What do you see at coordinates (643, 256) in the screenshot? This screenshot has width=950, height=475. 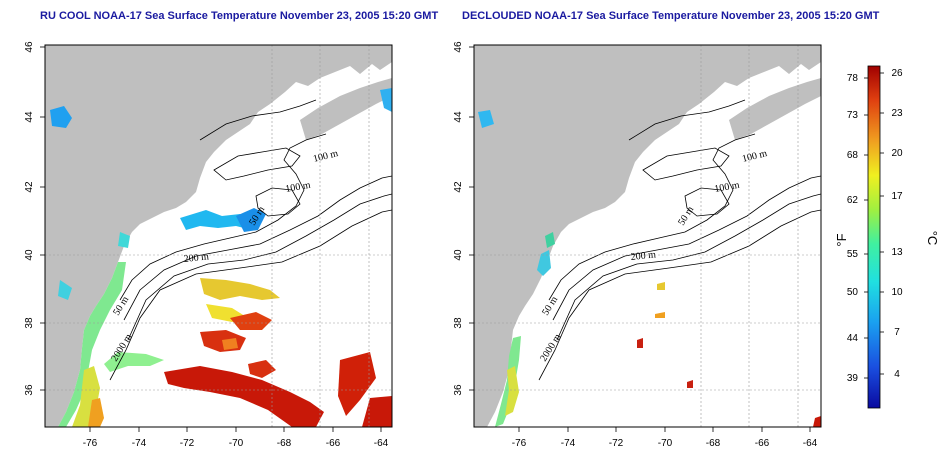 I see `contour-label-200m: 200 m` at bounding box center [643, 256].